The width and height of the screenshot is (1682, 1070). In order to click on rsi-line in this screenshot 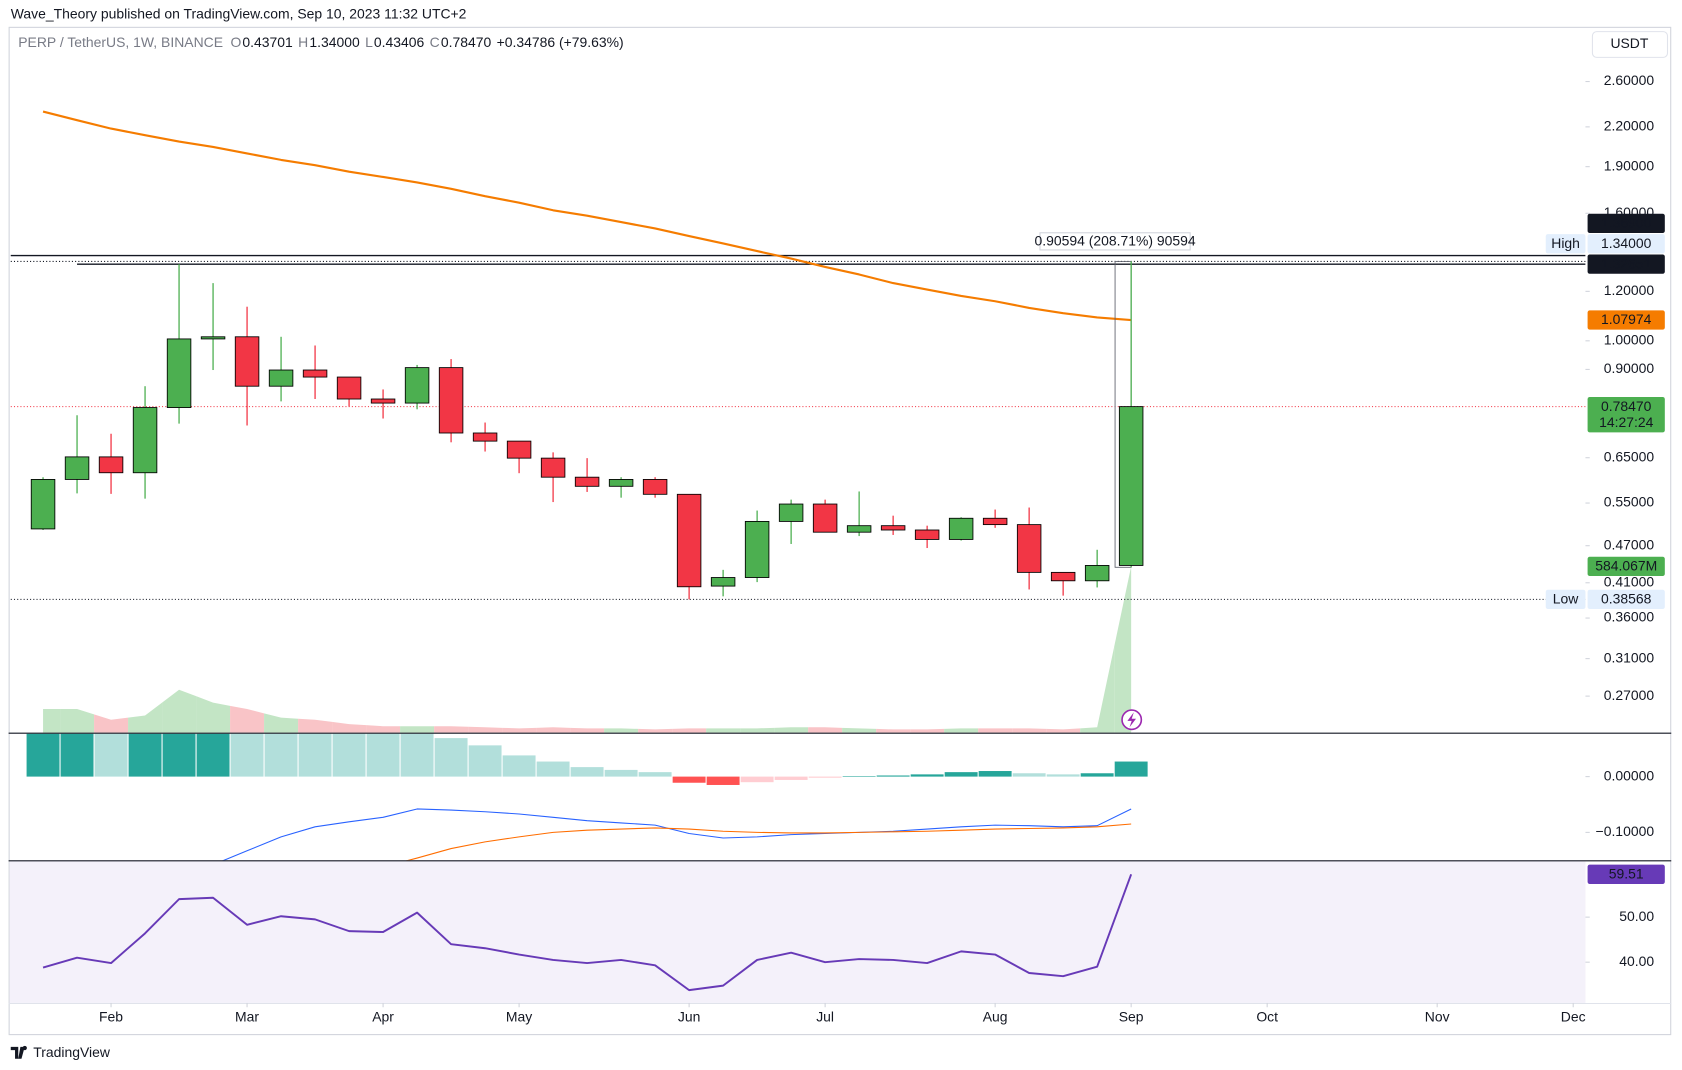, I will do `click(587, 932)`.